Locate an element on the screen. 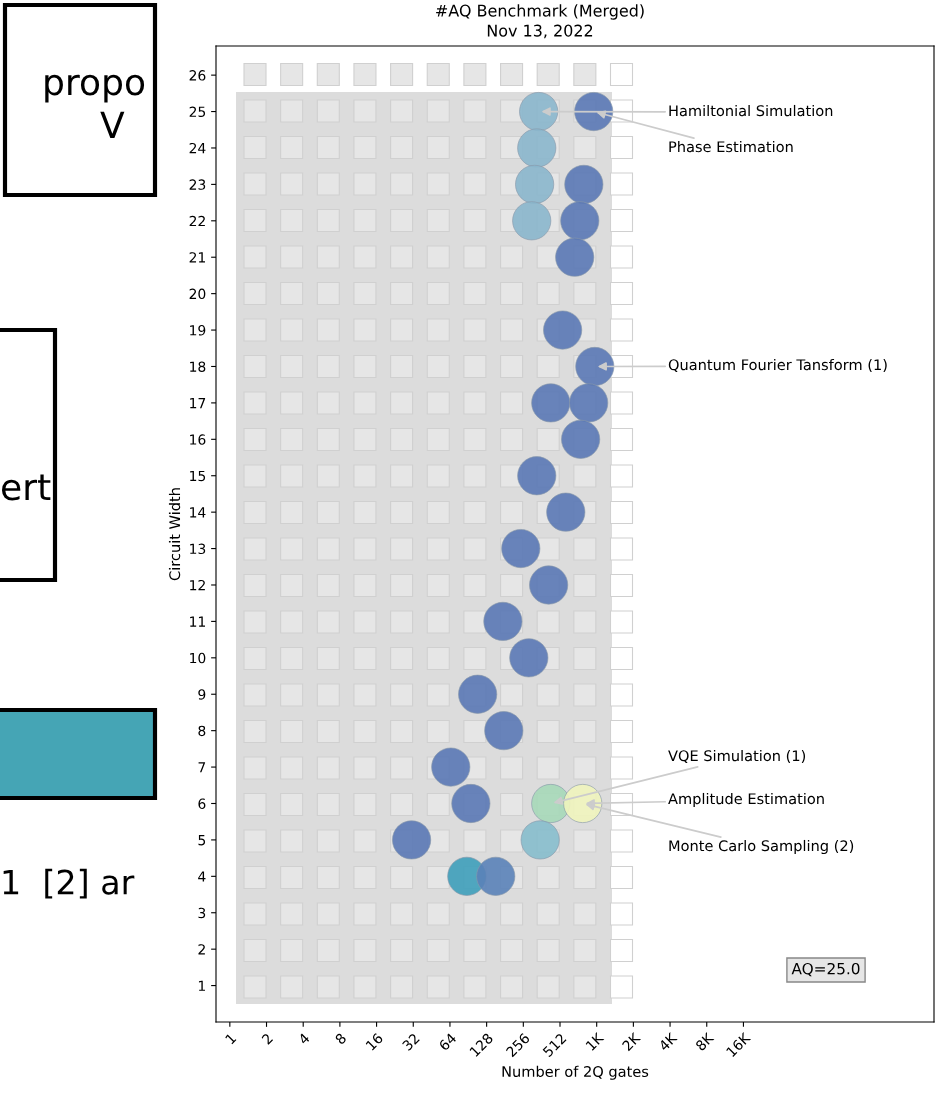  annotation: Quantum Fourier Tansform (1) is located at coordinates (777, 365).